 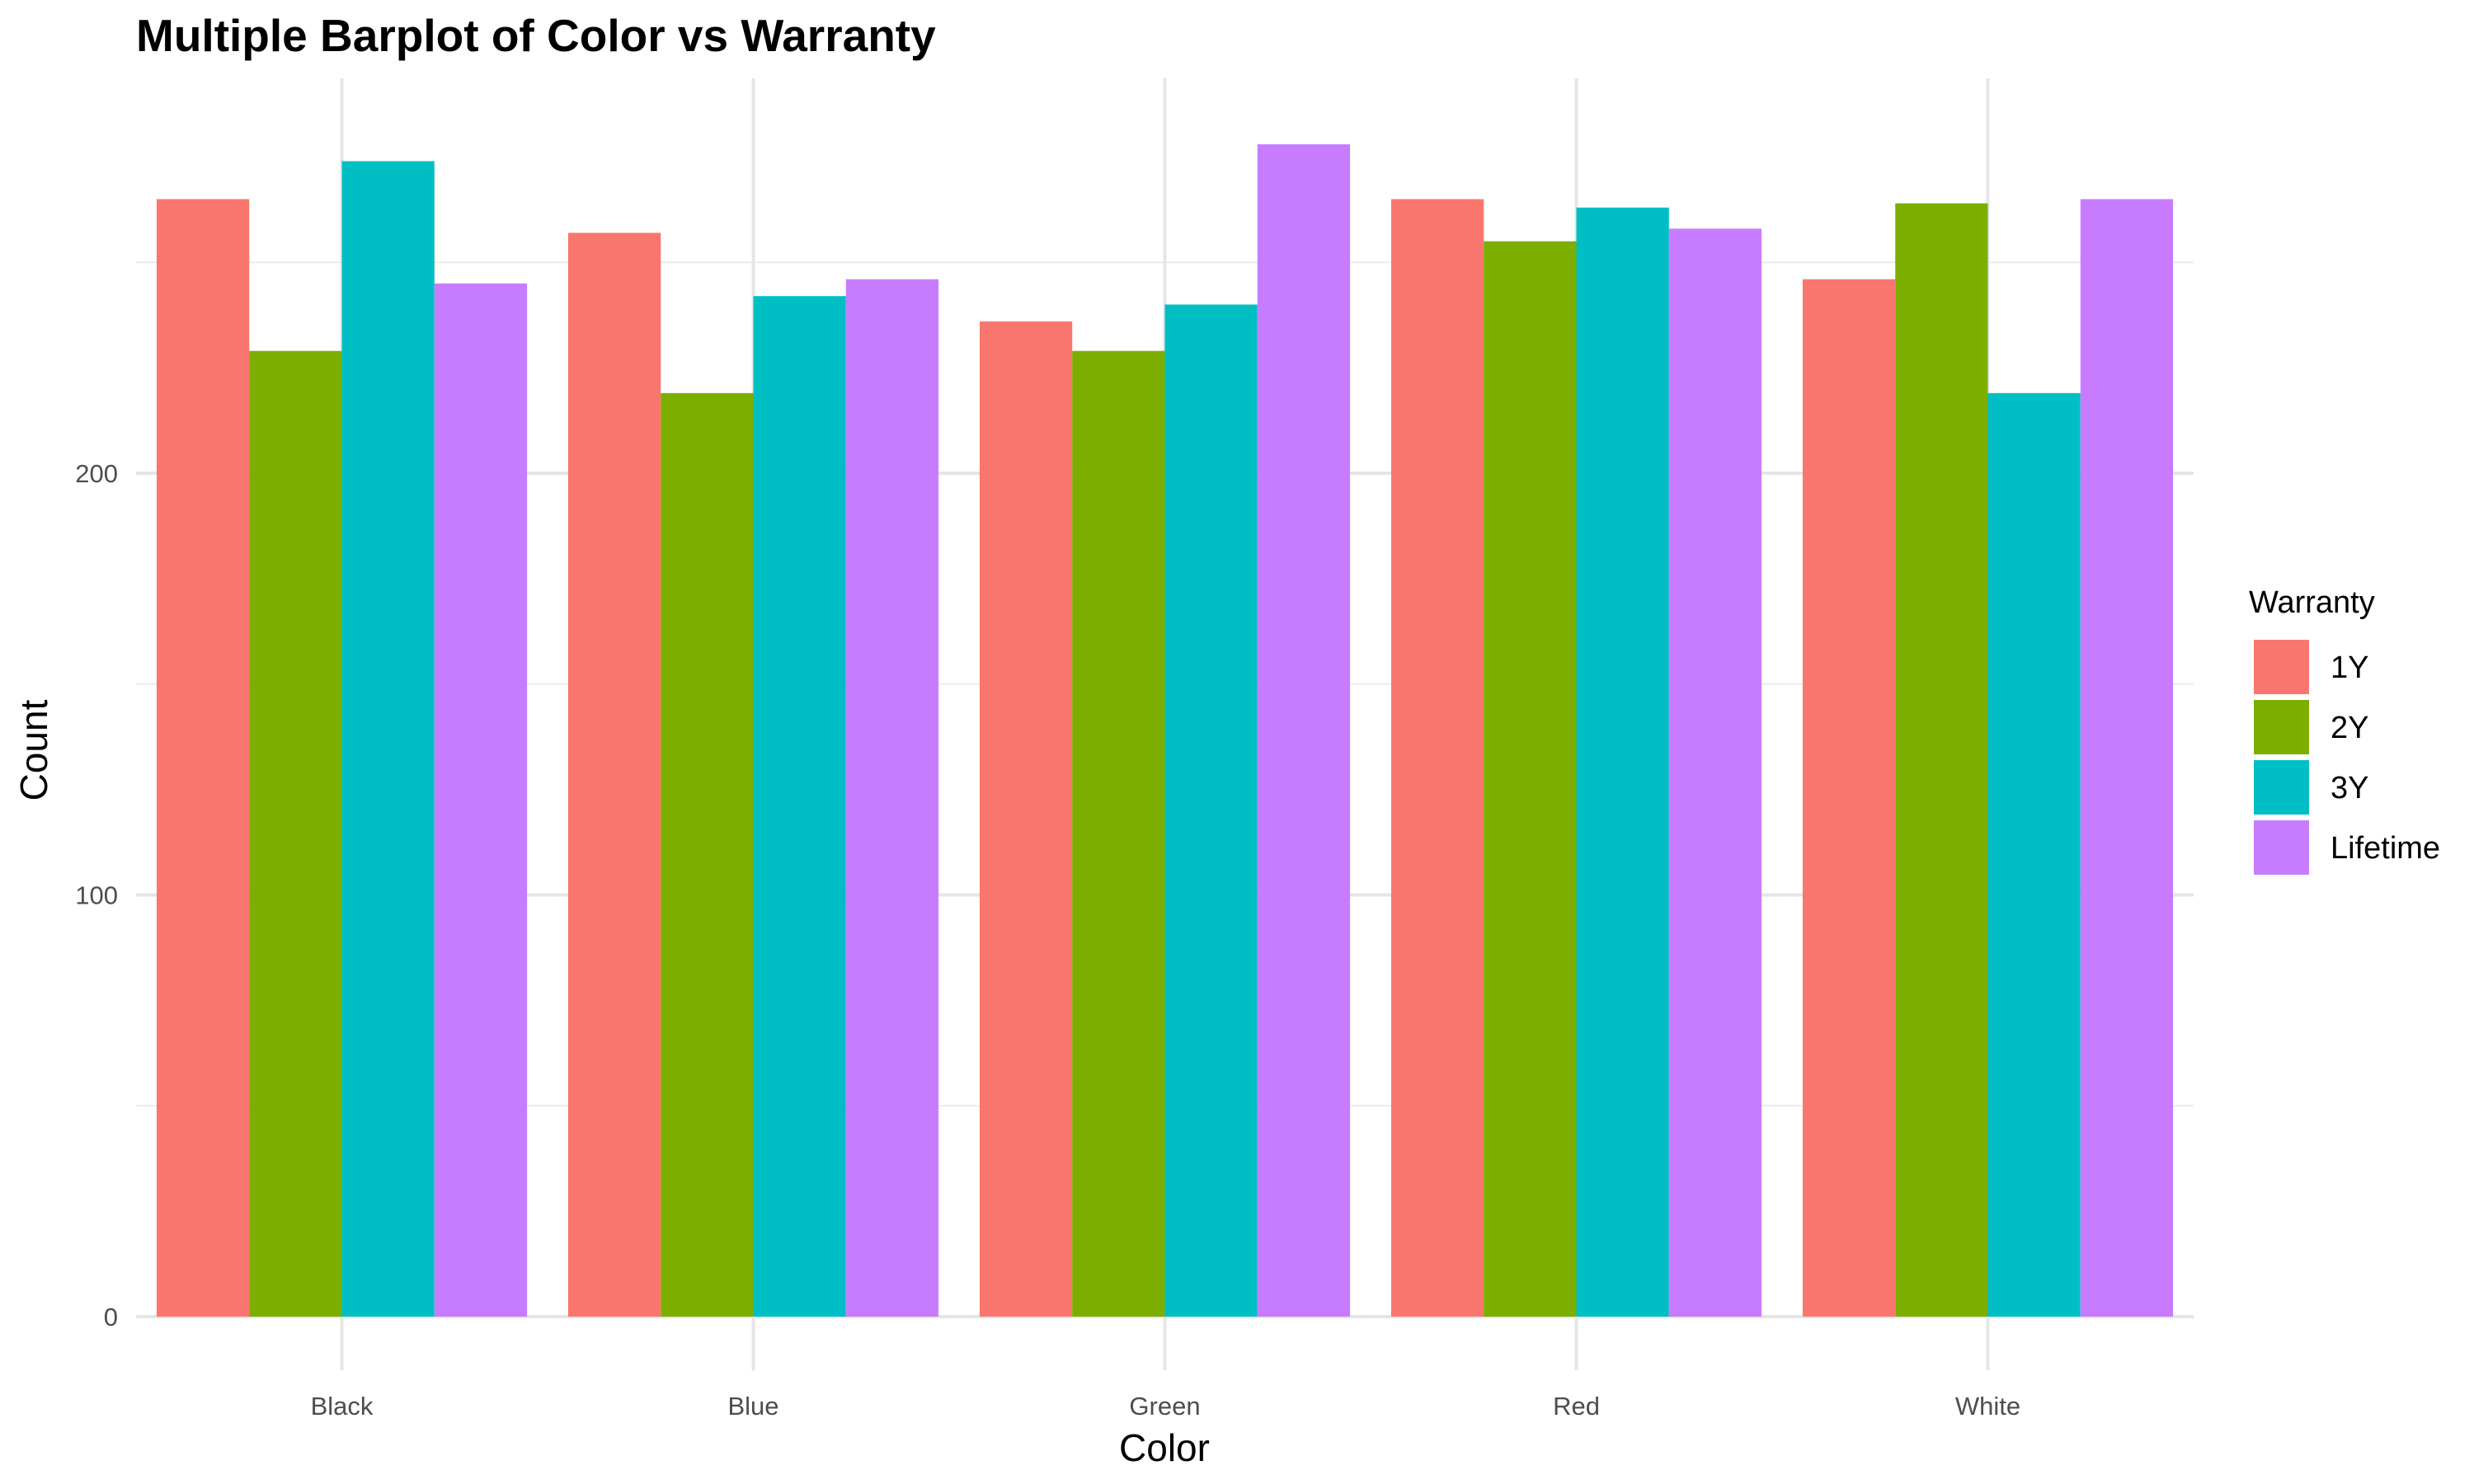 What do you see at coordinates (2127, 758) in the screenshot?
I see `bar-white-lifetime` at bounding box center [2127, 758].